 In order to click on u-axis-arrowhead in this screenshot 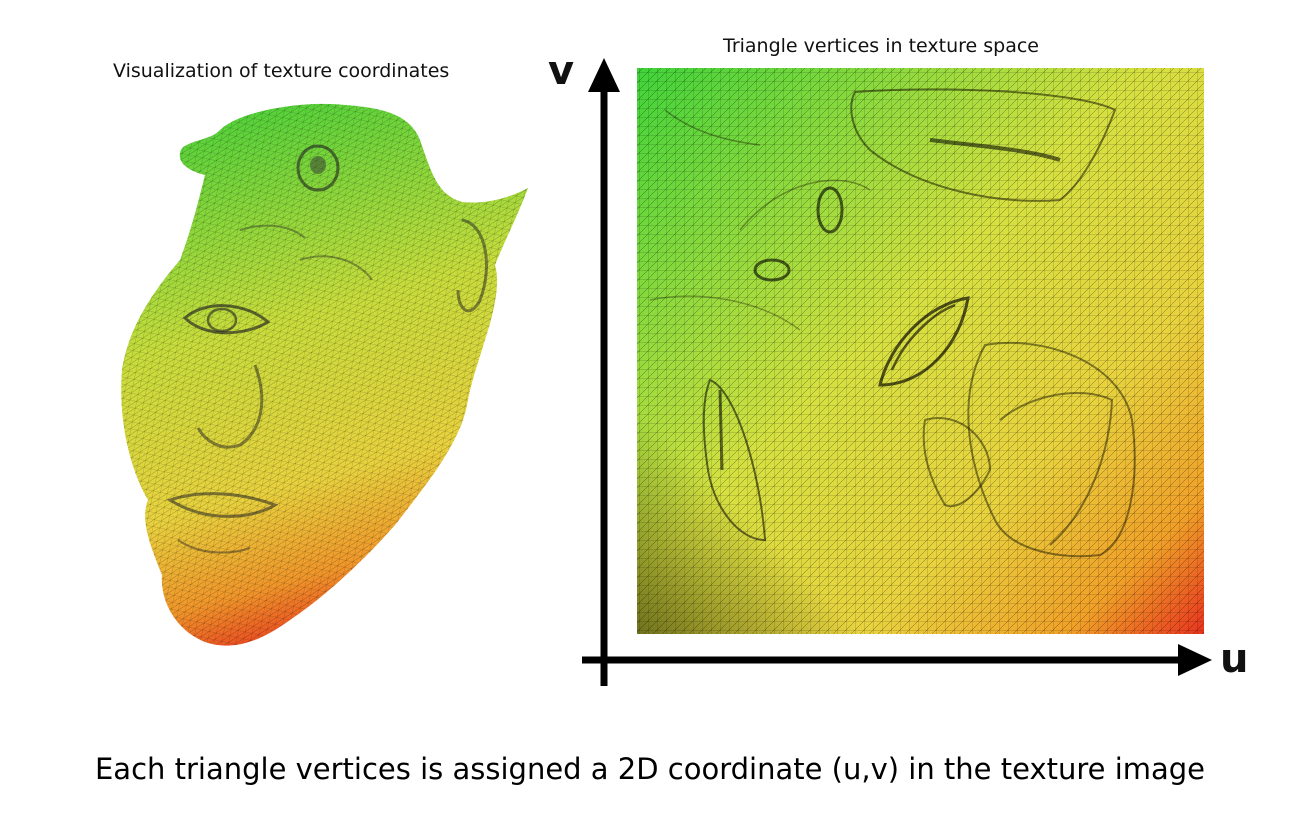, I will do `click(1195, 660)`.